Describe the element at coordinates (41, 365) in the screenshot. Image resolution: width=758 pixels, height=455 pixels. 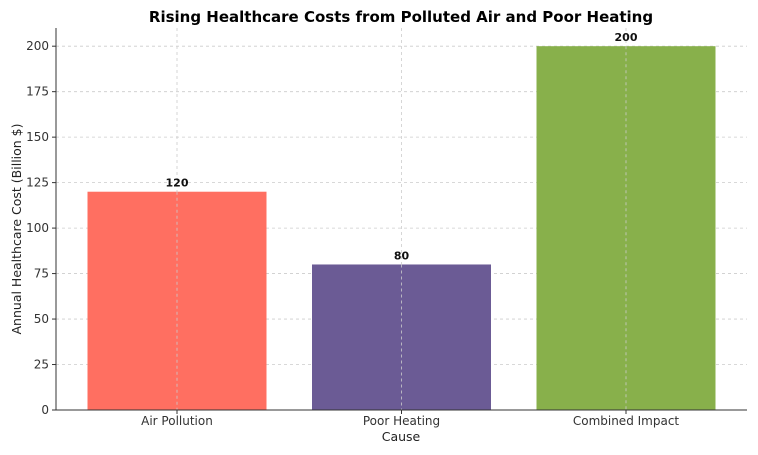
I see `y-tick-label: 25` at that location.